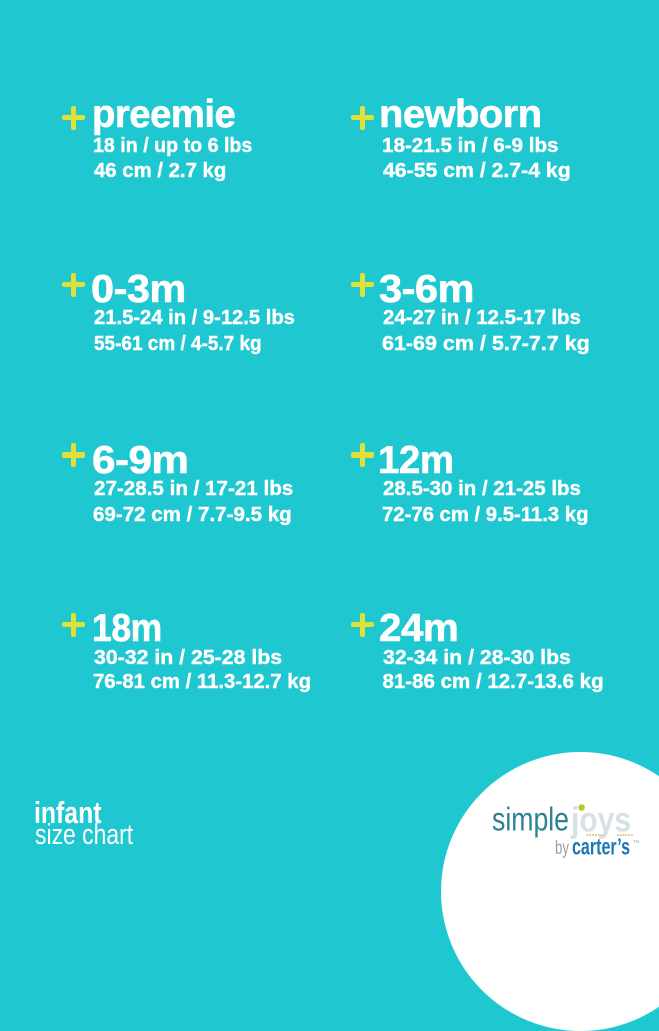 Image resolution: width=659 pixels, height=1031 pixels. Describe the element at coordinates (530, 819) in the screenshot. I see `svg-text: simple` at that location.